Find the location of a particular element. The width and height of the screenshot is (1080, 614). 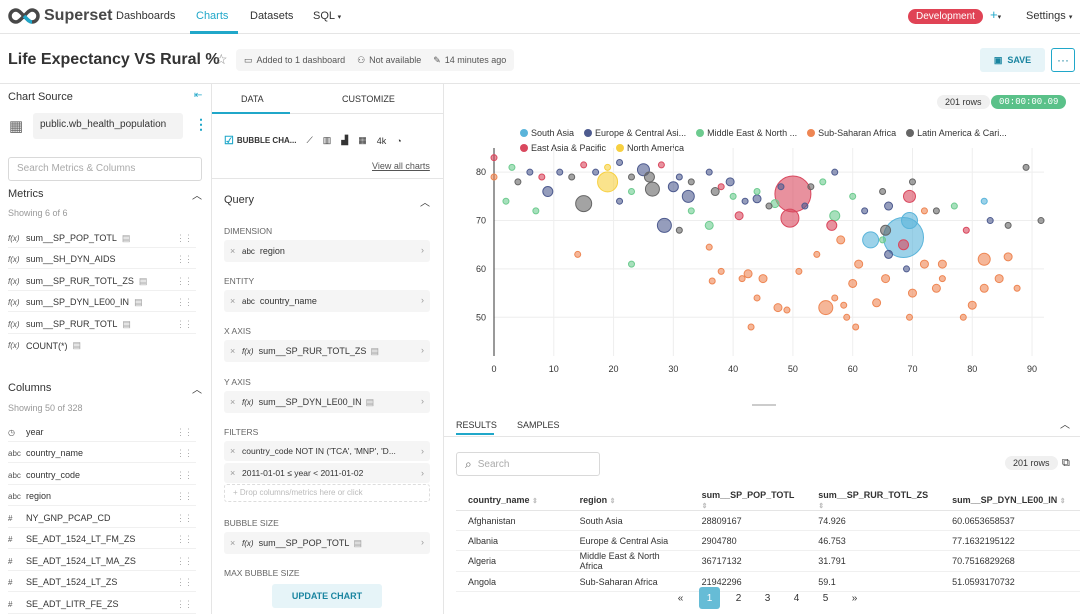

metric-item: f(x) sum__SH_DYN_AIDS ⋮⋮ is located at coordinates (102, 259).